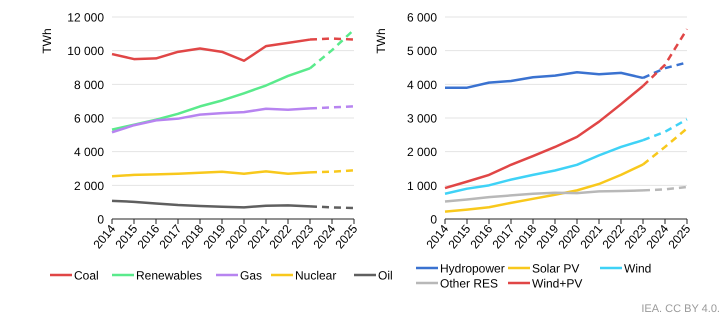 Image resolution: width=728 pixels, height=323 pixels. I want to click on legend-label: Renewables, so click(169, 275).